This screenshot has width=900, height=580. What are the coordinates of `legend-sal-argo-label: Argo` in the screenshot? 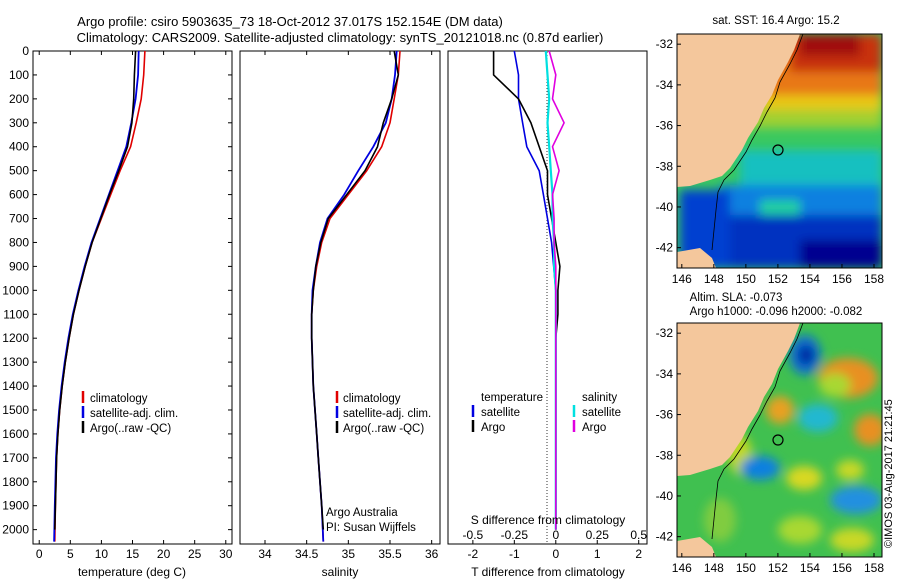 It's located at (594, 428).